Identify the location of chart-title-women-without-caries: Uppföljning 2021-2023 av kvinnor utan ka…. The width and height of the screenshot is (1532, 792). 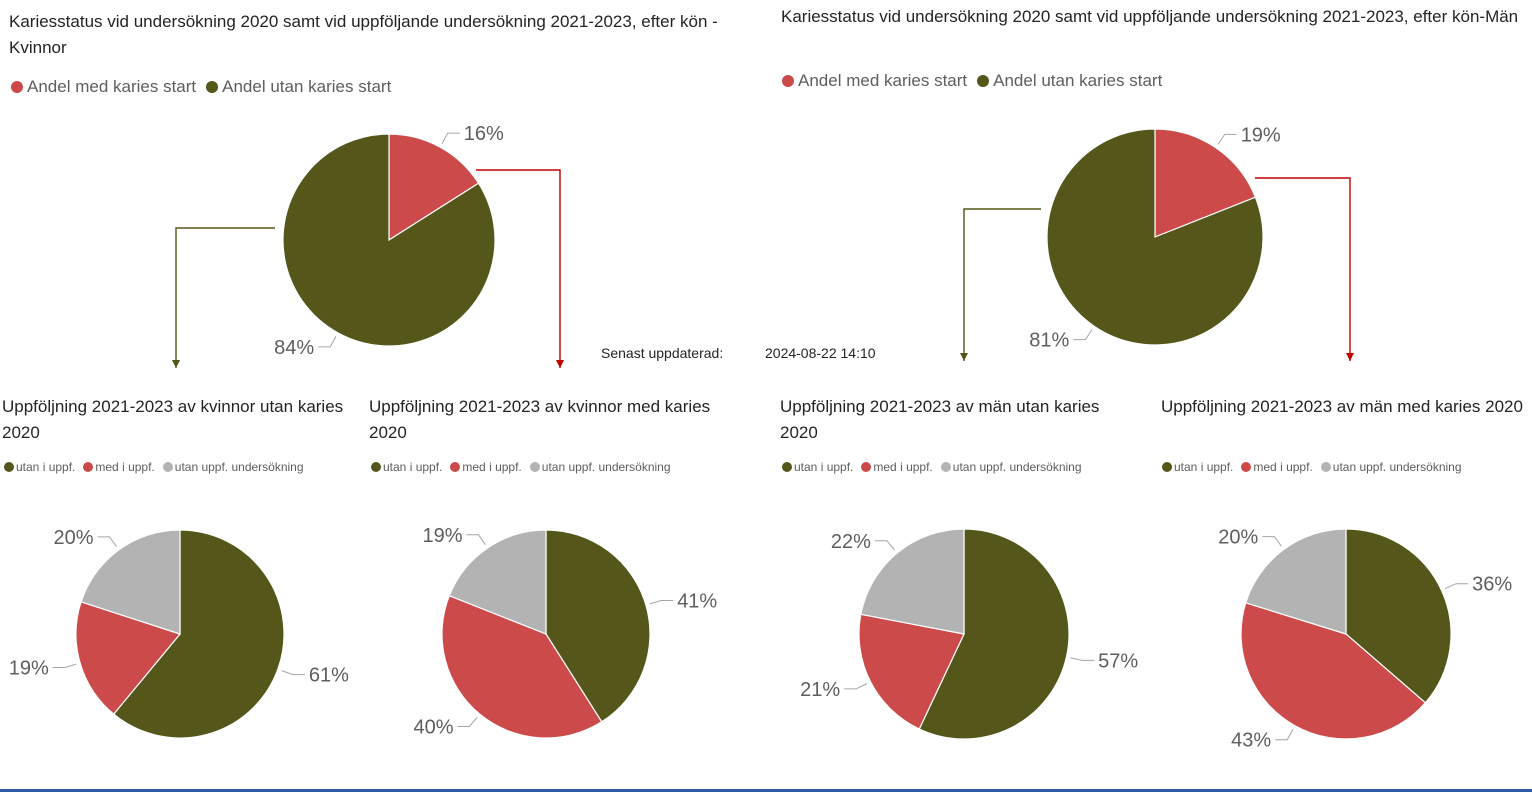
(173, 419).